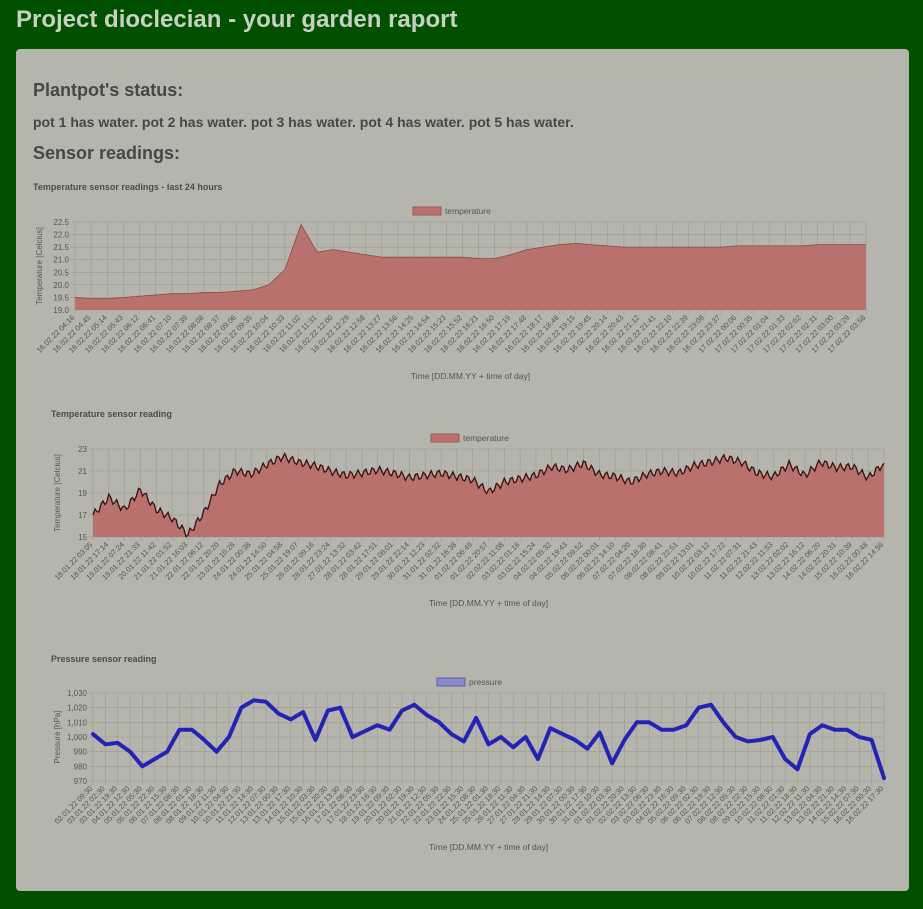 This screenshot has height=909, width=923. What do you see at coordinates (108, 90) in the screenshot?
I see `plantpot-status-heading: Plantpot's status:` at bounding box center [108, 90].